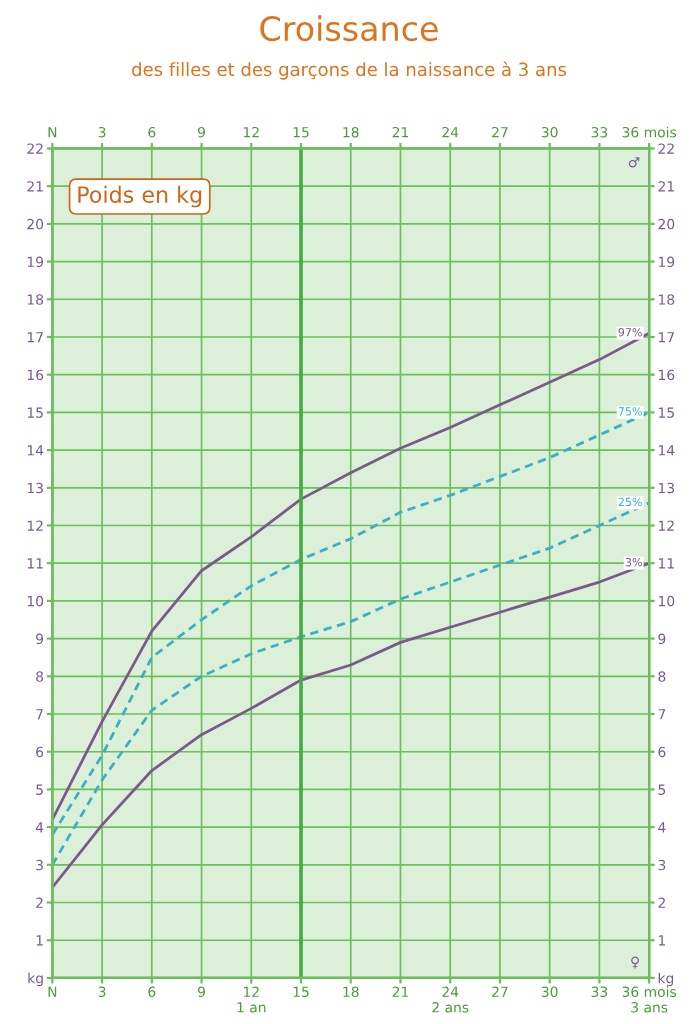 This screenshot has height=1024, width=698. I want to click on chart-subtitle: des filles et des garçons de la naissance à 3 ans, so click(349, 70).